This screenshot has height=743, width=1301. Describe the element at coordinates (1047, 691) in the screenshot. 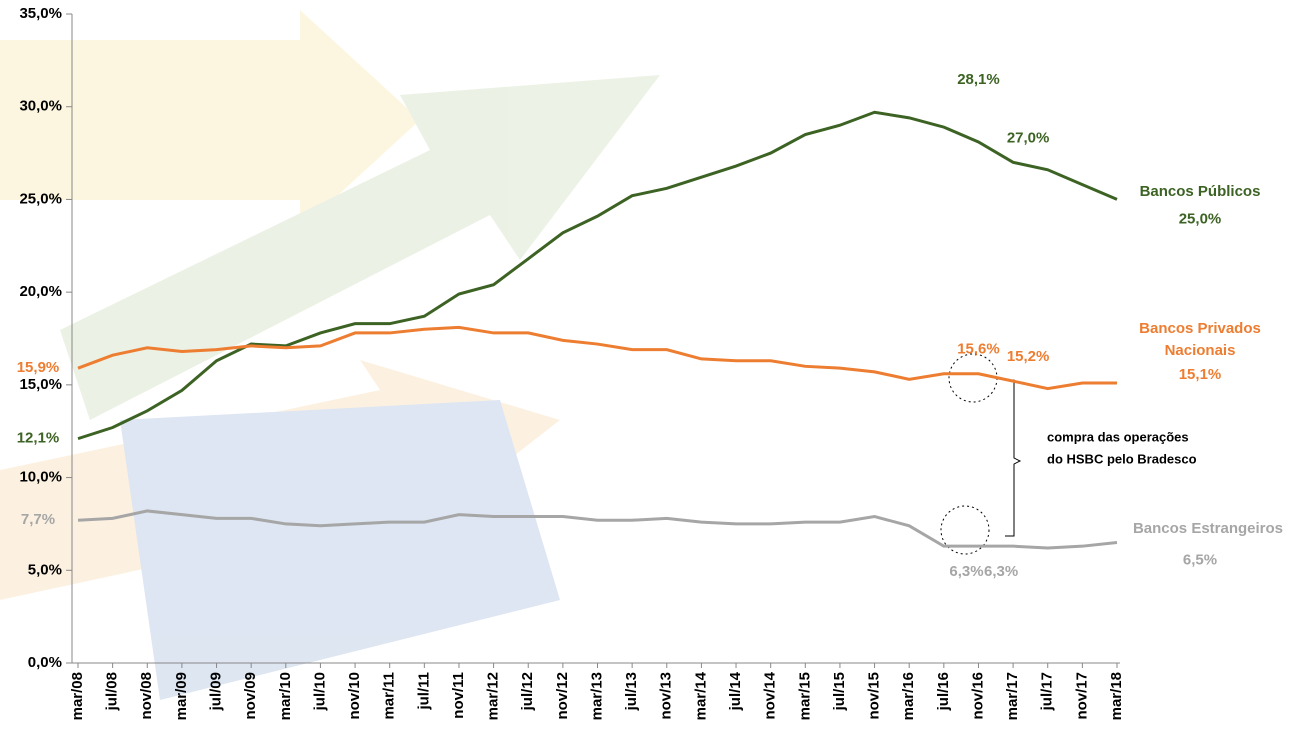

I see `x-tick-label: jul/17` at that location.